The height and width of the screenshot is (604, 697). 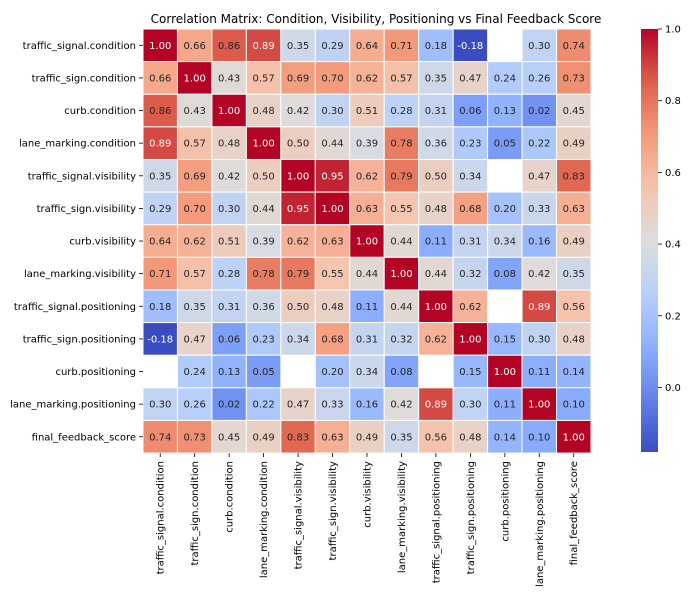 What do you see at coordinates (539, 143) in the screenshot?
I see `heatmap-cell-r3-c11` at bounding box center [539, 143].